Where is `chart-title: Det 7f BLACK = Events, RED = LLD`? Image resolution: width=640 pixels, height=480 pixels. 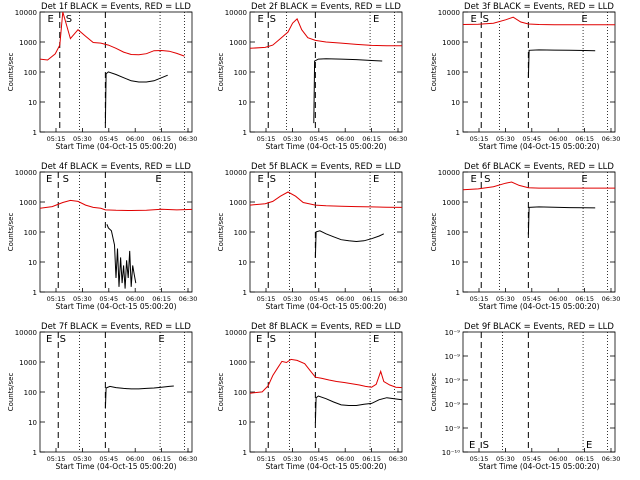
chart-title: Det 7f BLACK = Events, RED = LLD is located at coordinates (116, 327).